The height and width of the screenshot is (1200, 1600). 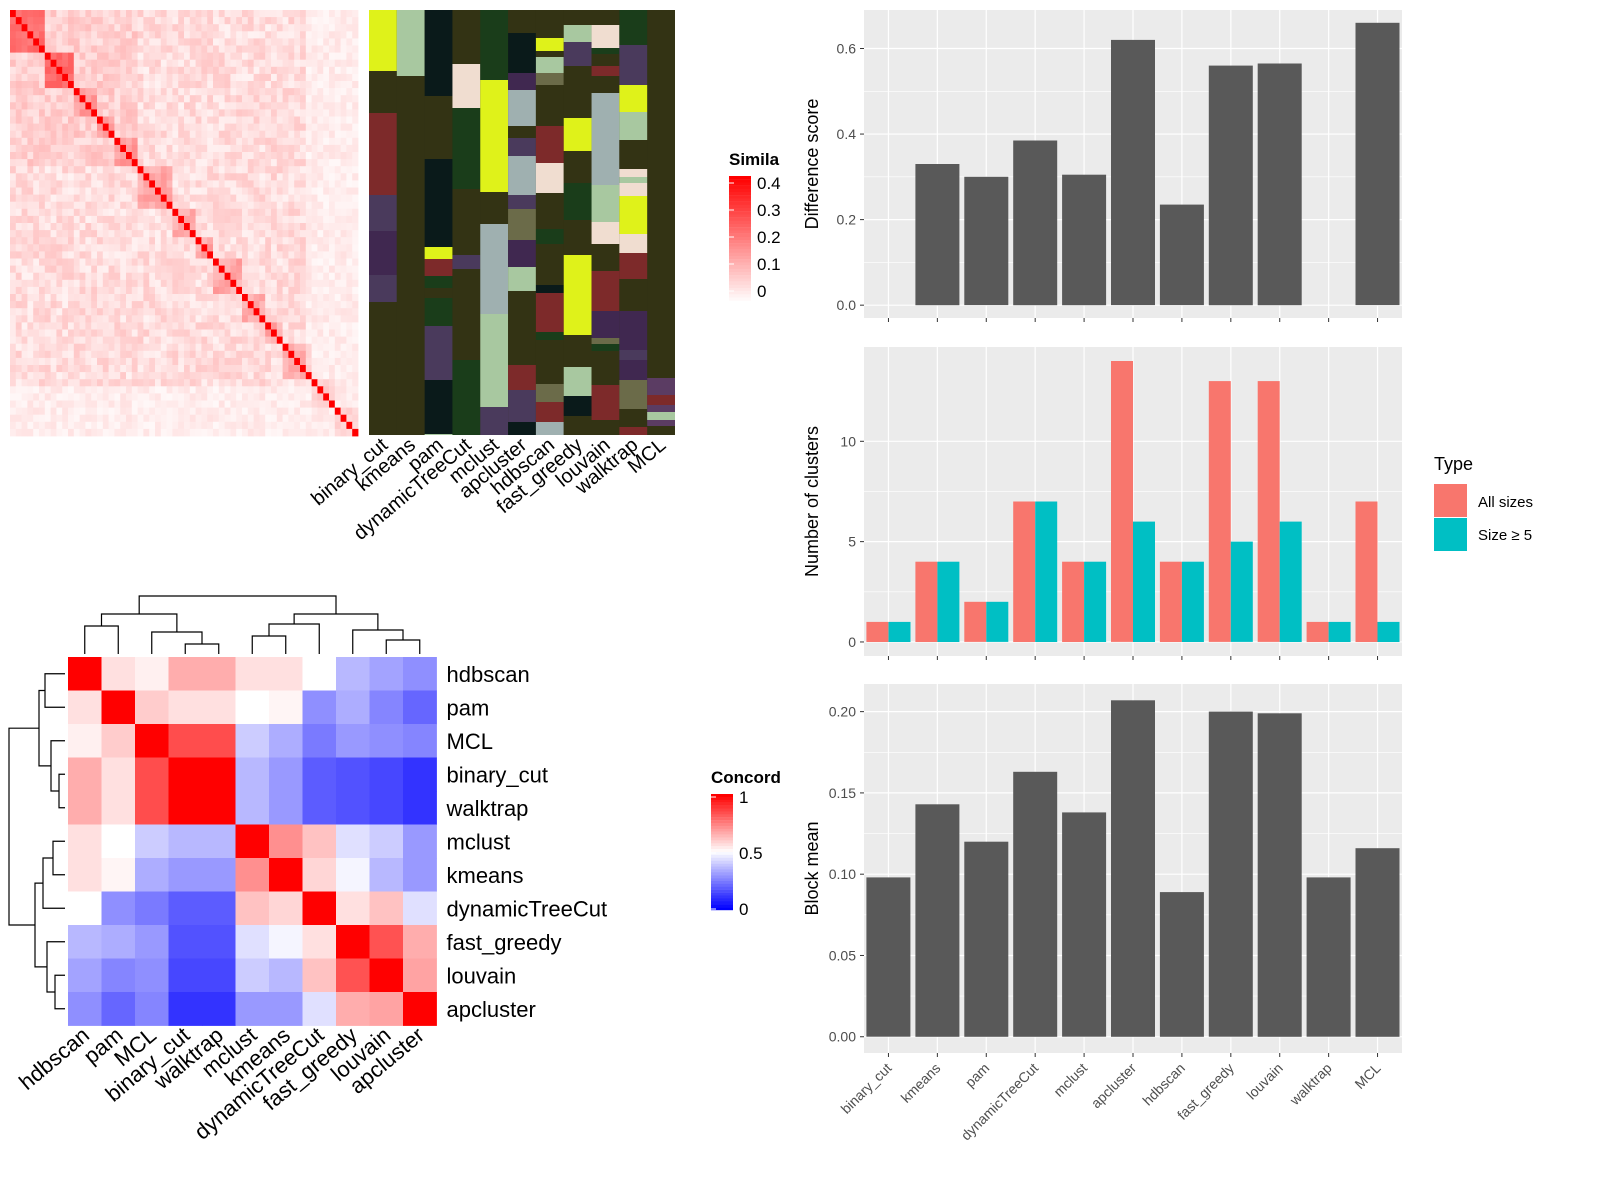 I want to click on bar, so click(x=1192, y=601).